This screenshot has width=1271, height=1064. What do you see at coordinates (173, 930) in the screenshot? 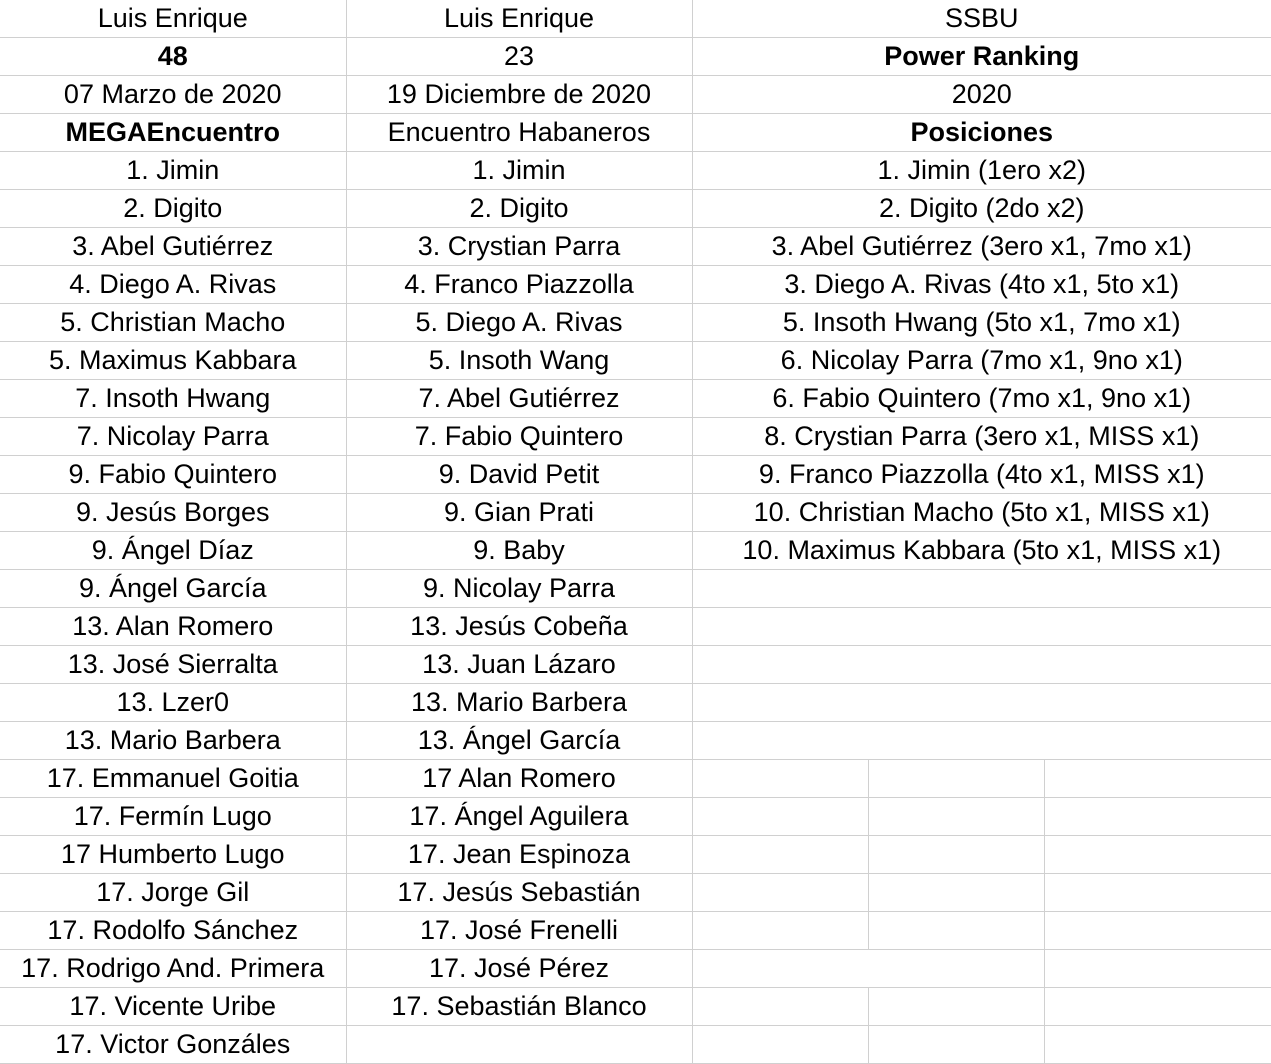
I see `event1-placement: 17. Rodolfo Sánchez` at bounding box center [173, 930].